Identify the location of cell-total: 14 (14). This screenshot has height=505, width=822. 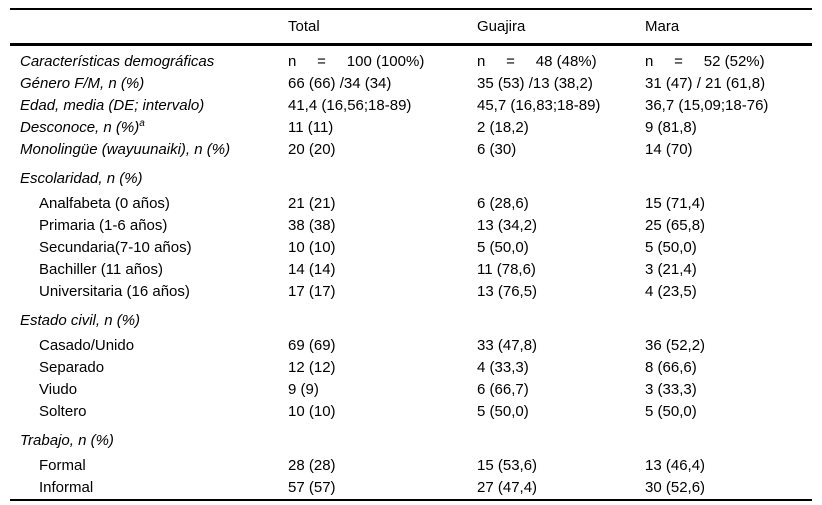
(312, 269).